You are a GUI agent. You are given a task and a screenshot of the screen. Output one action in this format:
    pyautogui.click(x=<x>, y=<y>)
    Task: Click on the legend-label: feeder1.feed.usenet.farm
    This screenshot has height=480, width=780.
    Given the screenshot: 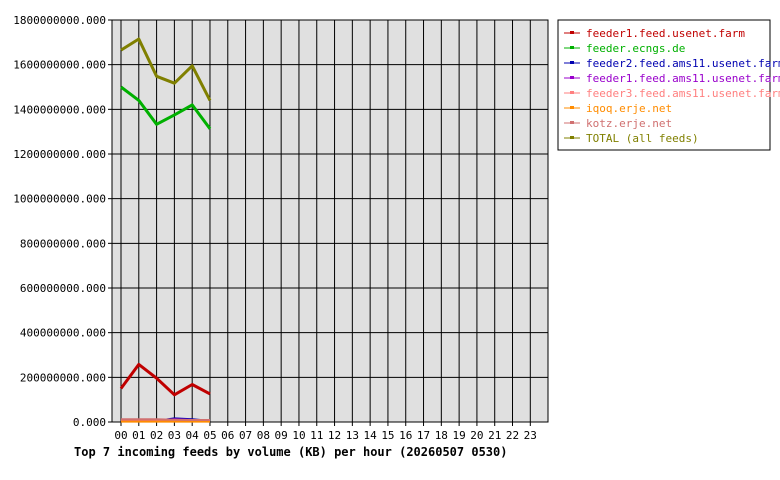 What is the action you would take?
    pyautogui.click(x=665, y=33)
    